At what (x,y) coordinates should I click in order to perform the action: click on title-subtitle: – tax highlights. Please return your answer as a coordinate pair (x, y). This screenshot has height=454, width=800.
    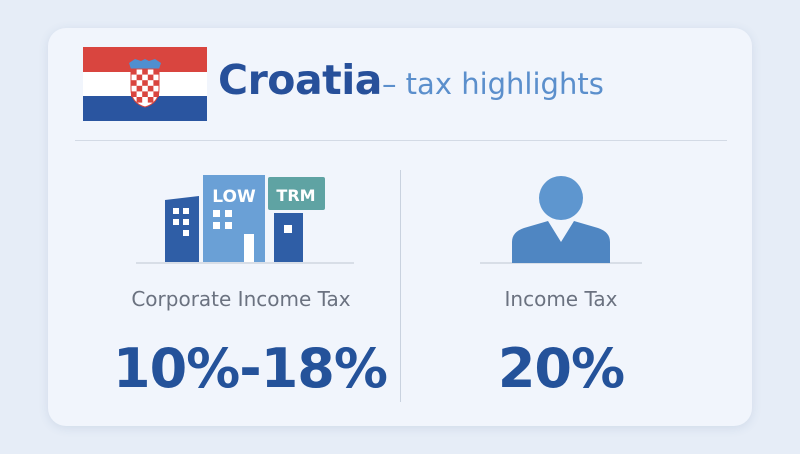
    Looking at the image, I should click on (492, 84).